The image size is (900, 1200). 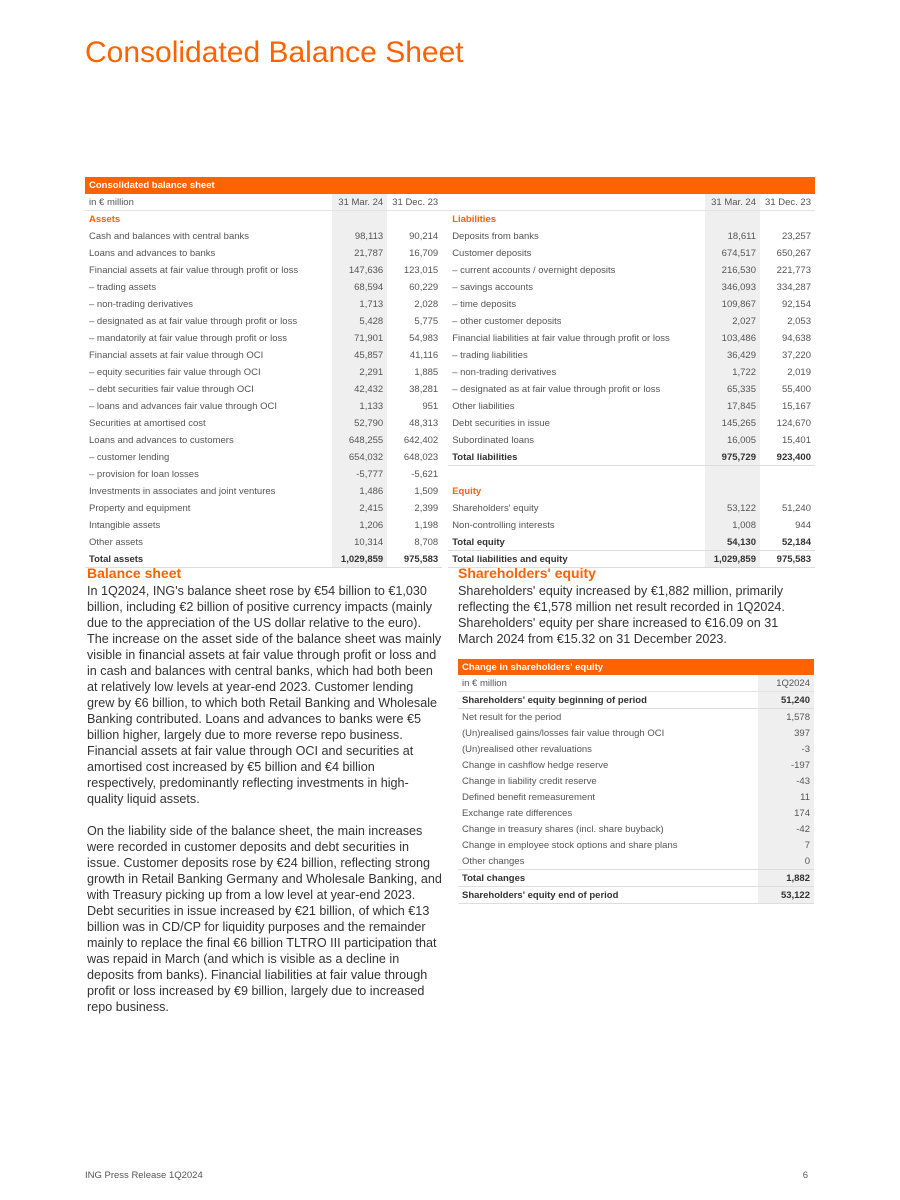 I want to click on value-31-dec-23: 2,019, so click(x=799, y=372).